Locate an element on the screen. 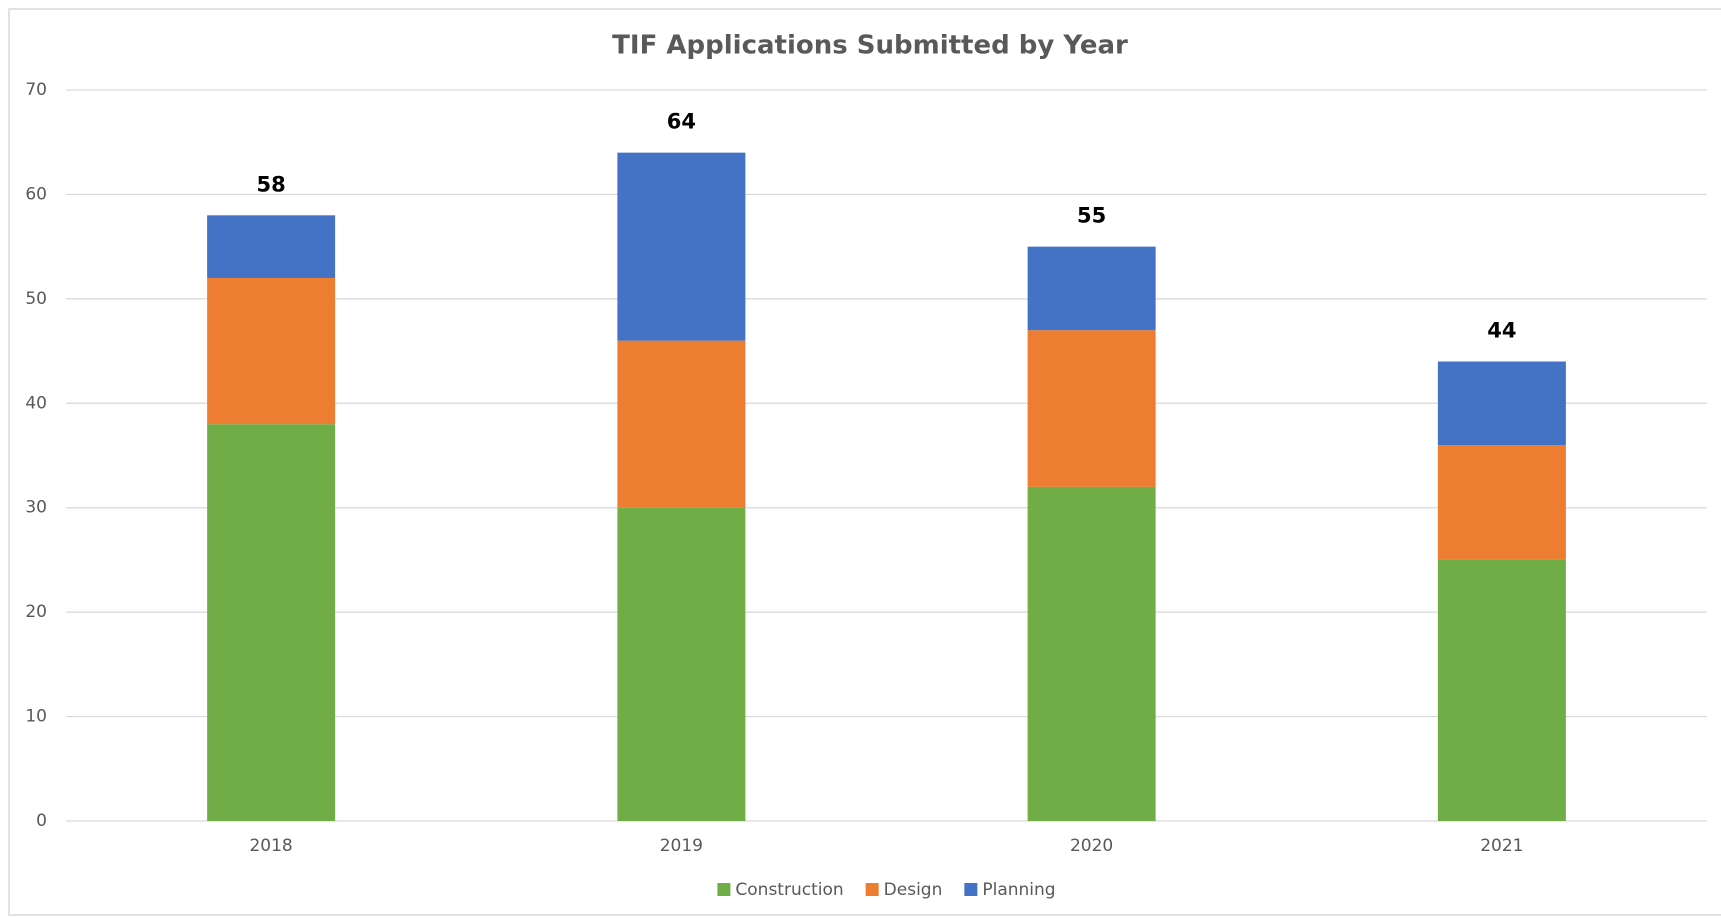  y-tick-label: 20 is located at coordinates (36, 612).